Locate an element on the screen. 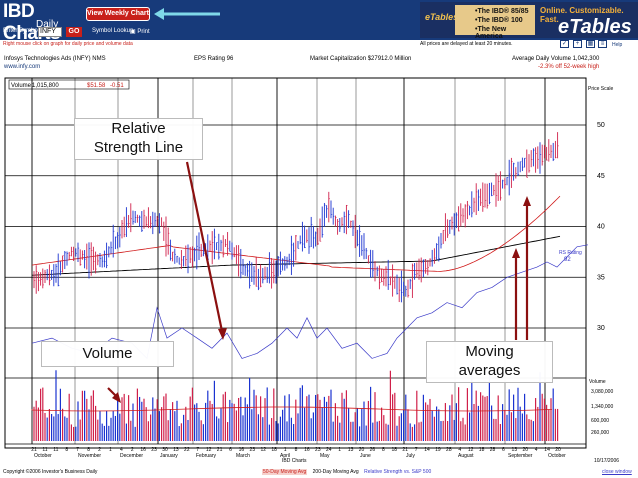 Image resolution: width=638 pixels, height=478 pixels. go-button: GO is located at coordinates (74, 32).